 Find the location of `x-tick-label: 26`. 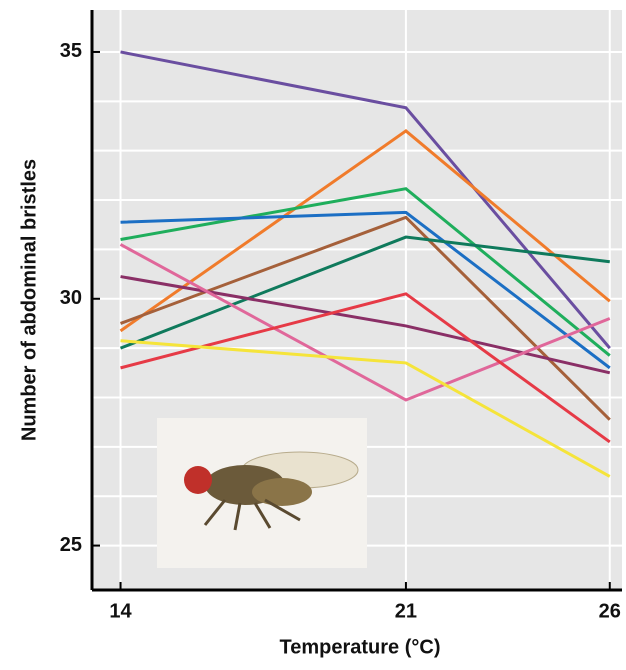

x-tick-label: 26 is located at coordinates (610, 611).